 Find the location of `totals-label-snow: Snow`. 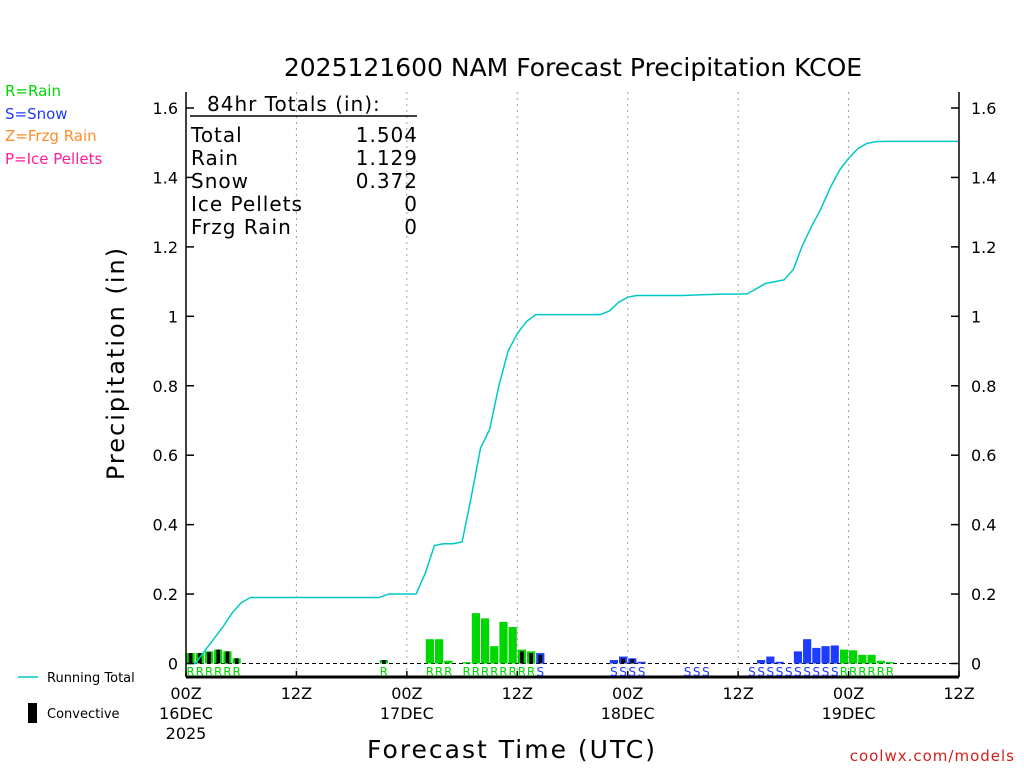

totals-label-snow: Snow is located at coordinates (220, 181).